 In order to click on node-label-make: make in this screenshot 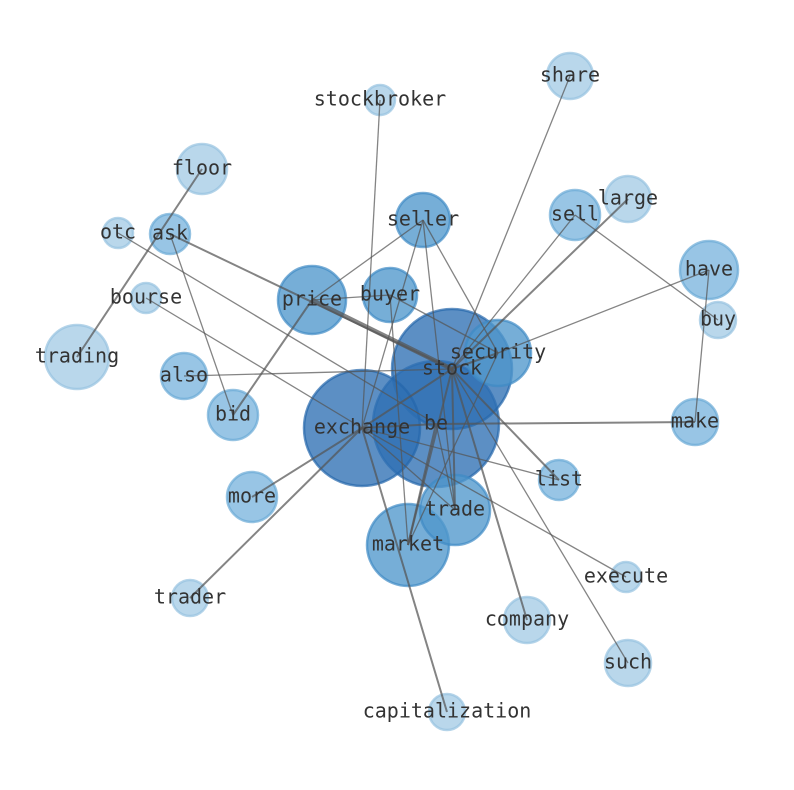, I will do `click(695, 421)`.